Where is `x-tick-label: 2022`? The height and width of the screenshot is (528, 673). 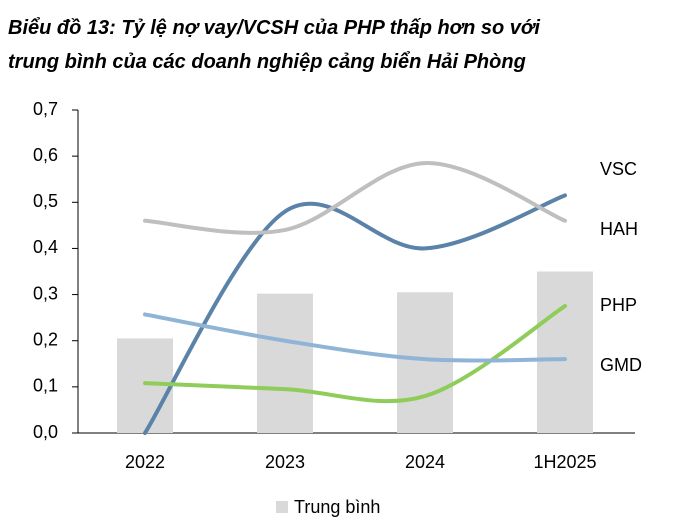 x-tick-label: 2022 is located at coordinates (145, 462).